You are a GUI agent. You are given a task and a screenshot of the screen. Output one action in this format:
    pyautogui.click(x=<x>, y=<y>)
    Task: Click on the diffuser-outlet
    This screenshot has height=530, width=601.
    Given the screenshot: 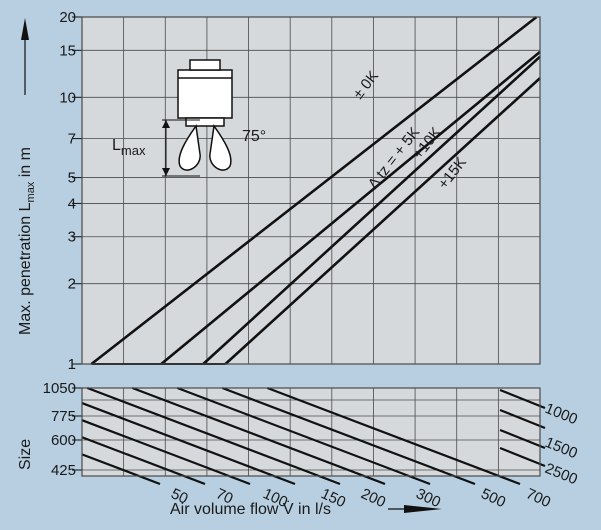 What is the action you would take?
    pyautogui.click(x=205, y=122)
    